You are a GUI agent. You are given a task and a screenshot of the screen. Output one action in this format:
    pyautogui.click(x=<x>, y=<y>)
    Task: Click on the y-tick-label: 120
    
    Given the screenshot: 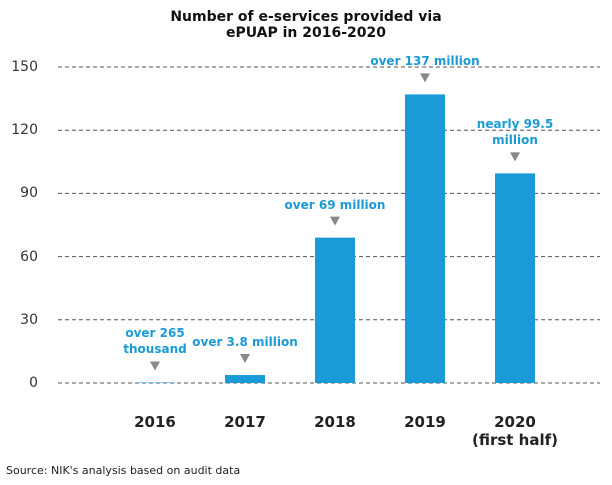 What is the action you would take?
    pyautogui.click(x=24, y=130)
    